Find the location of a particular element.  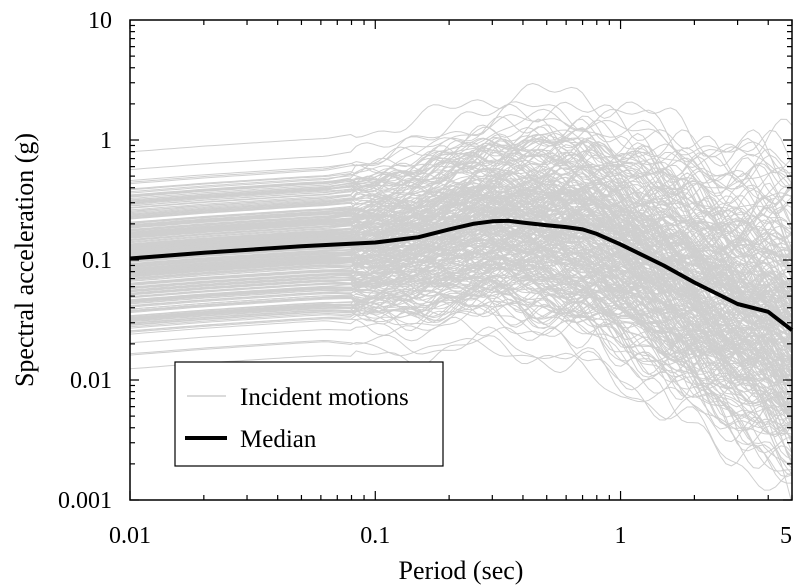

y-tick-label: 1 is located at coordinates (106, 141).